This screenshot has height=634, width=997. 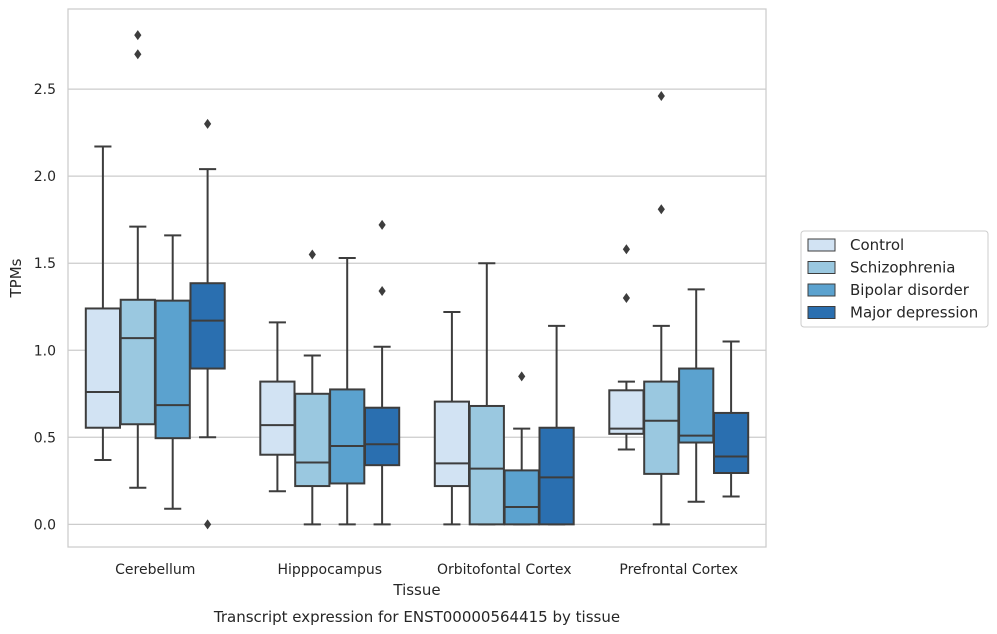 What do you see at coordinates (45, 351) in the screenshot?
I see `y-tick-label: 1.0` at bounding box center [45, 351].